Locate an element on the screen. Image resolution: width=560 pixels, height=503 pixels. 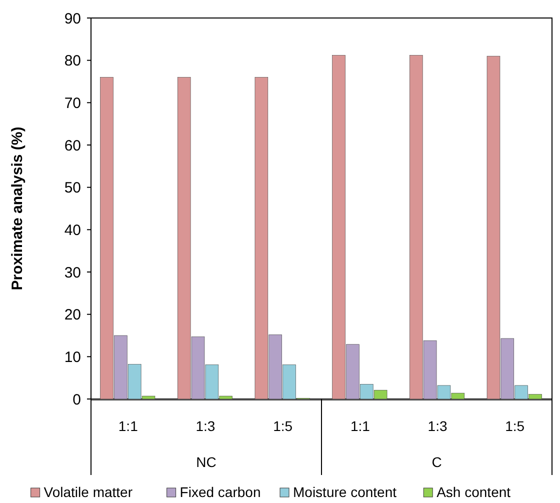
y-tick-label: 30 is located at coordinates (72, 273).